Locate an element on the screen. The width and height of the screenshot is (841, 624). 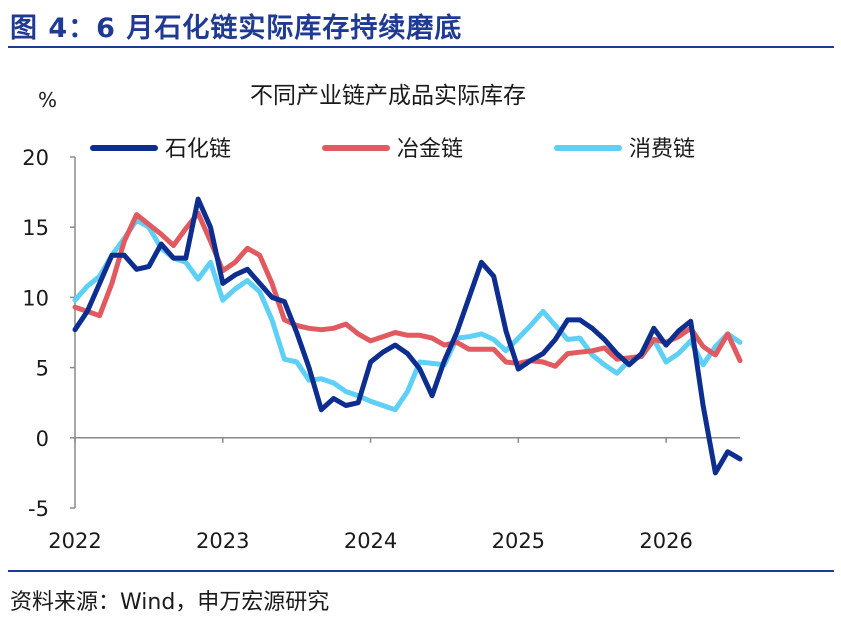
y-tick-label: 5 is located at coordinates (42, 369).